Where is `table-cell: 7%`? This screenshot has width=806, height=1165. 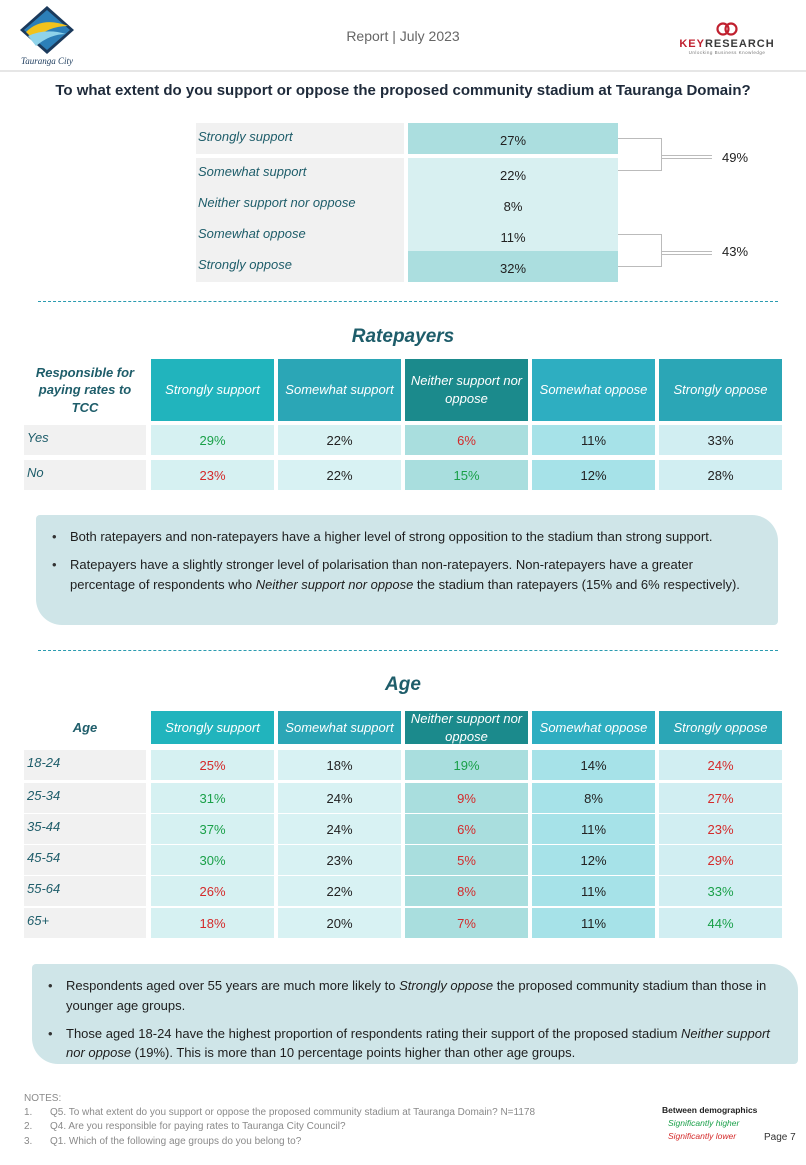
table-cell: 7% is located at coordinates (466, 923).